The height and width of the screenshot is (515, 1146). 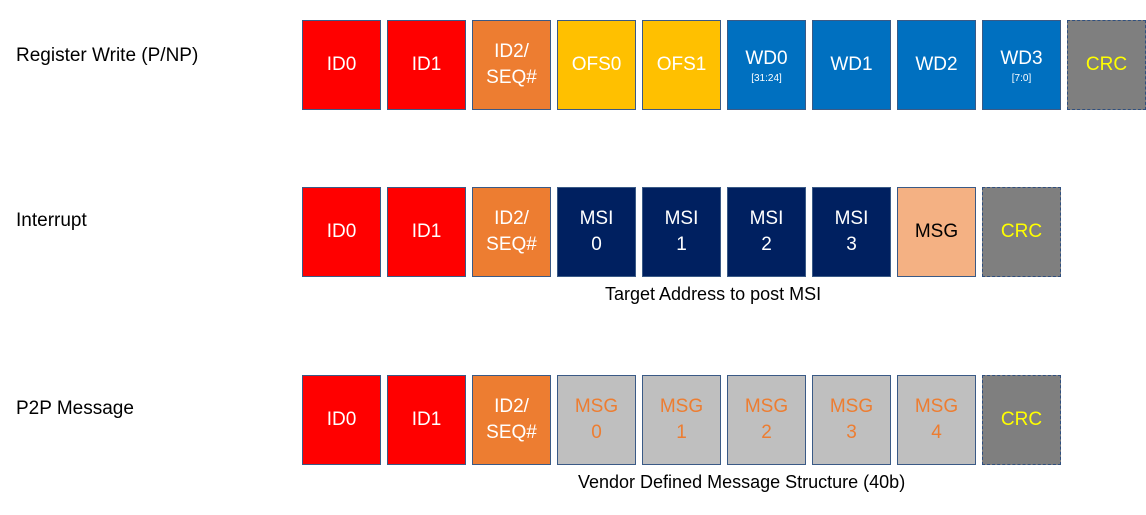 I want to click on field-wd0: WD0 [31:24], so click(x=766, y=65).